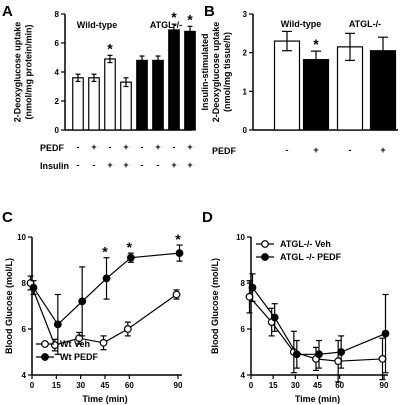 The image size is (401, 405). I want to click on panel-d-y-label-group: Blood Glucose (mol/L), so click(215, 306).